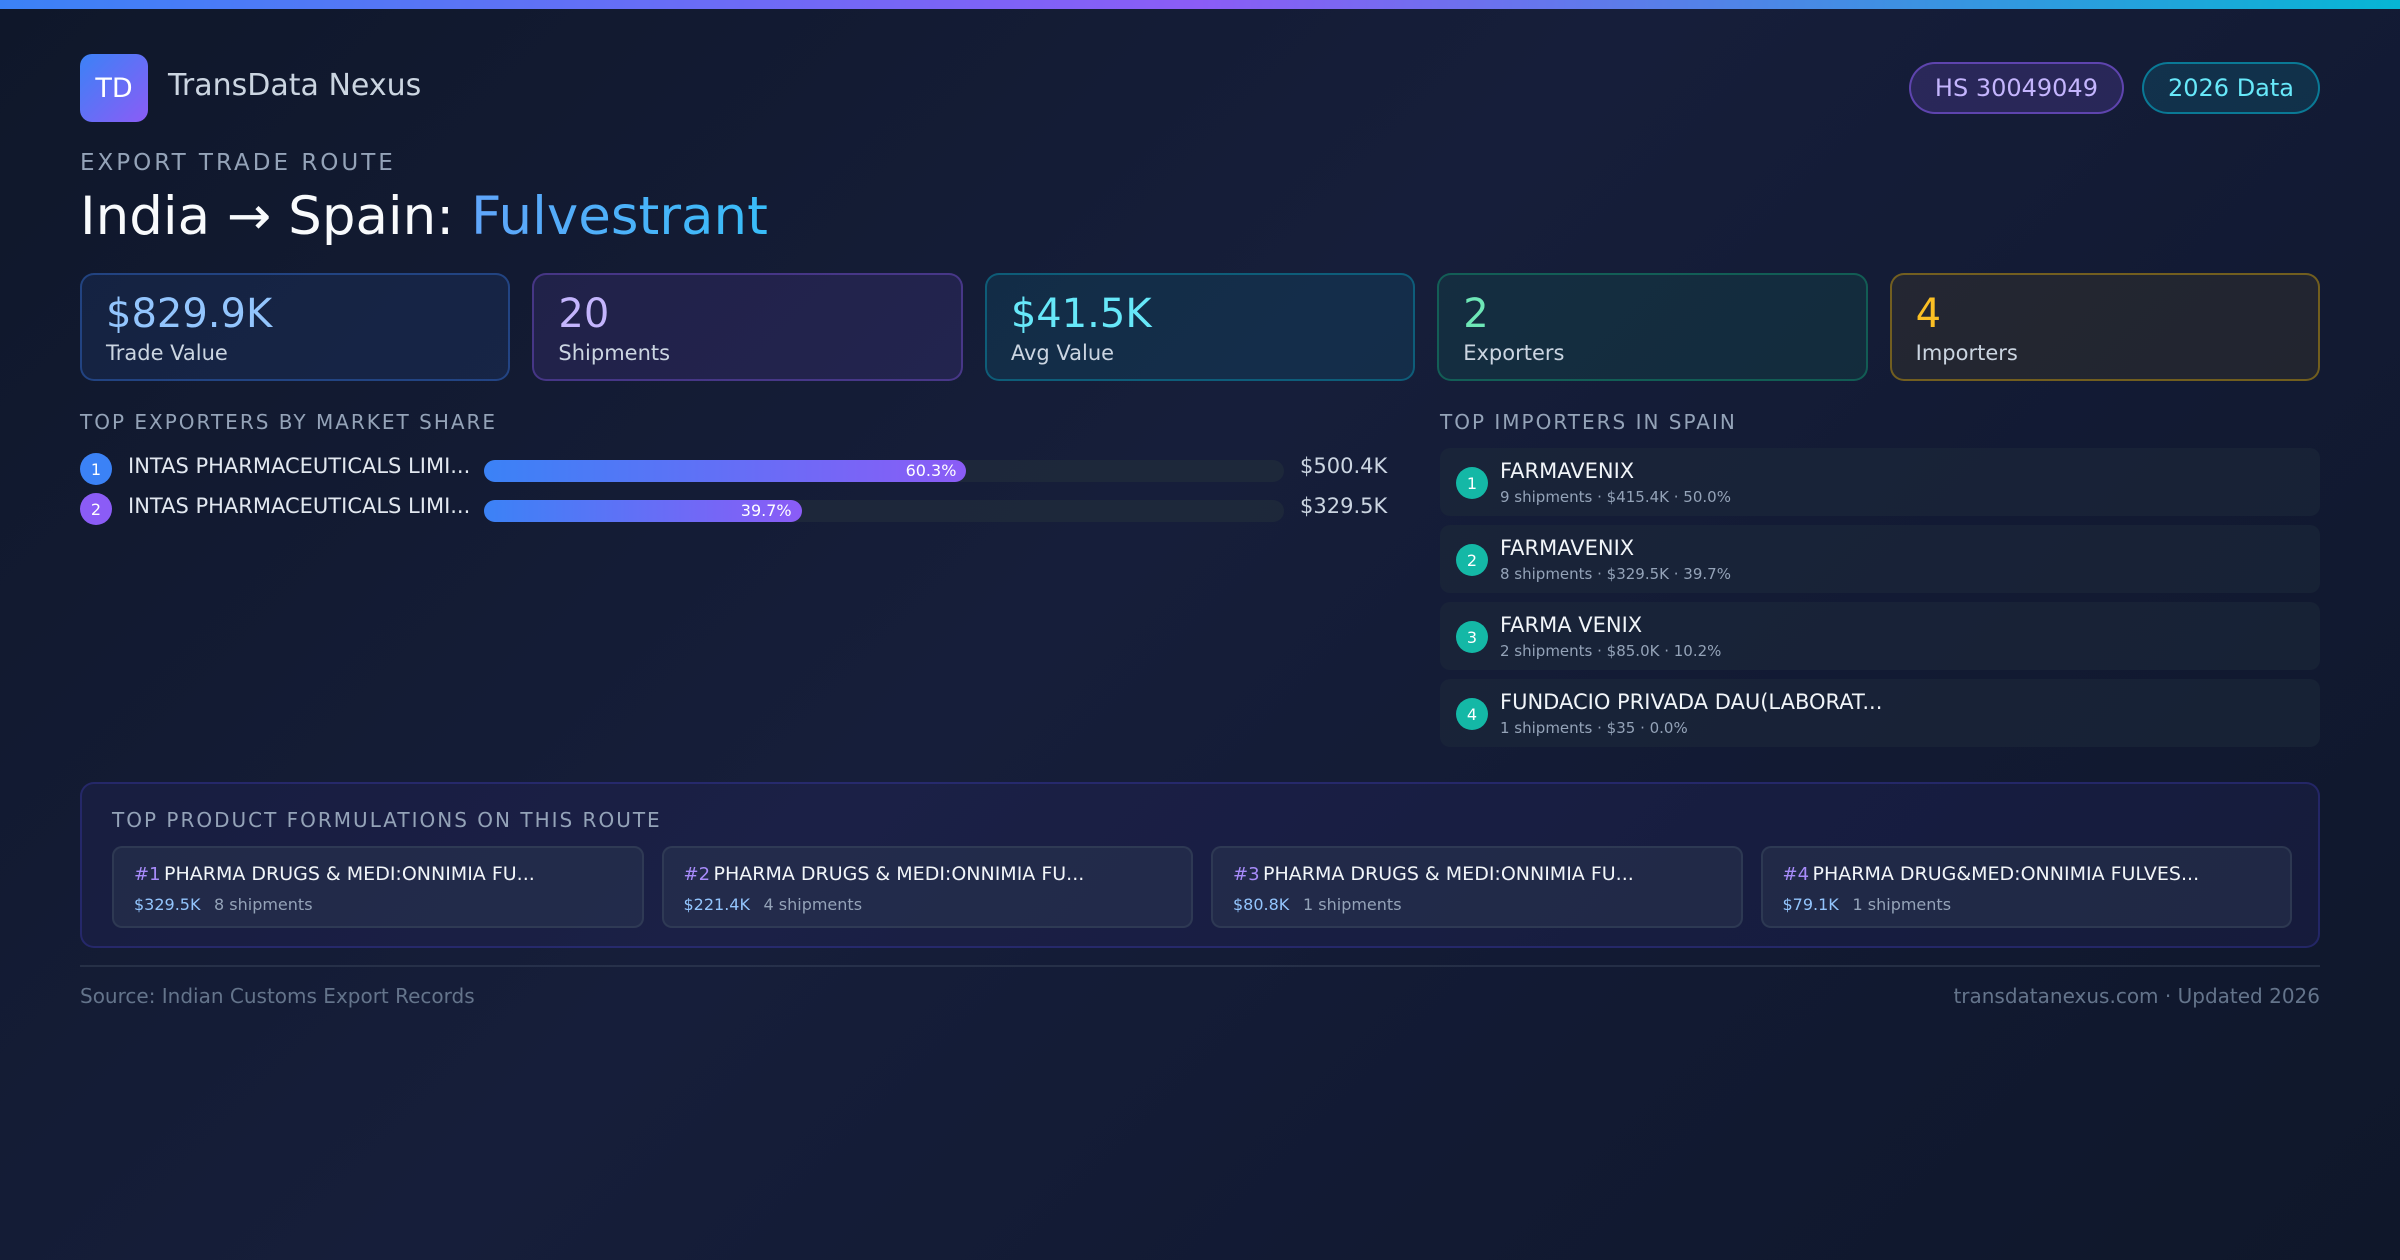  I want to click on stat-label: Avg Value, so click(1062, 353).